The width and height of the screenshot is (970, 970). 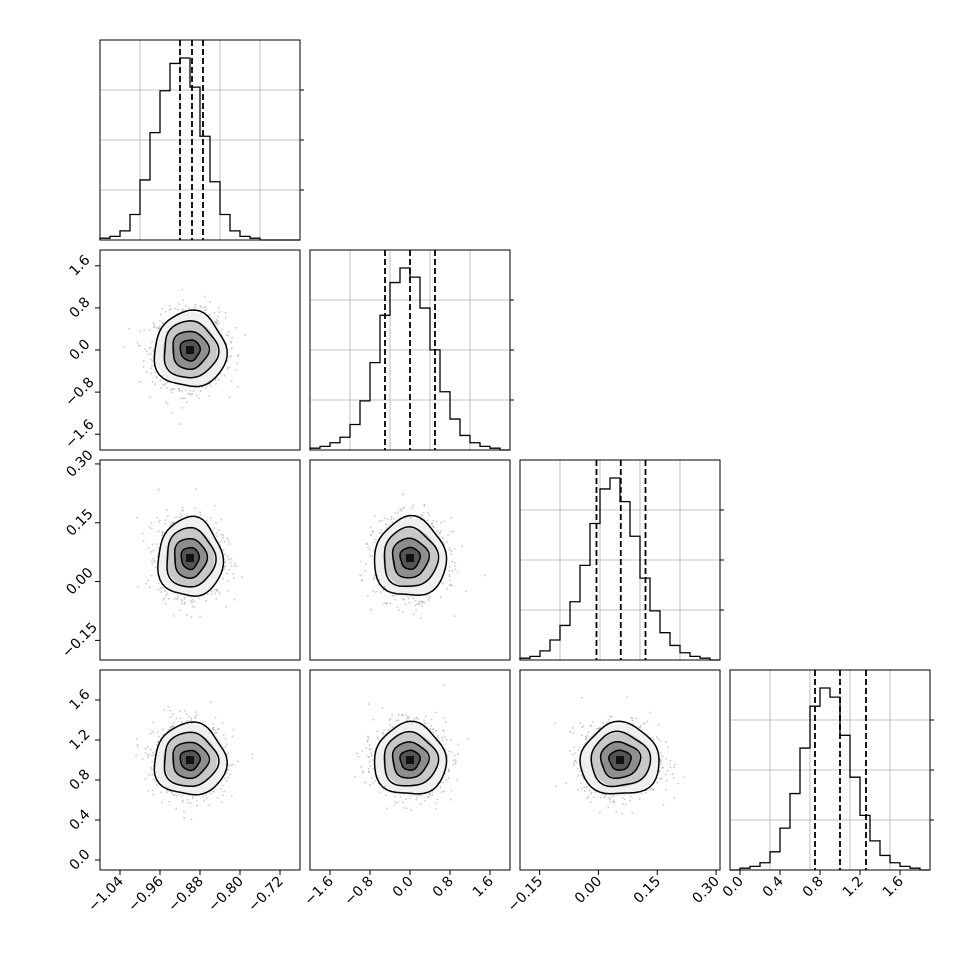 What do you see at coordinates (79, 463) in the screenshot?
I see `y-tick-label: 0.30` at bounding box center [79, 463].